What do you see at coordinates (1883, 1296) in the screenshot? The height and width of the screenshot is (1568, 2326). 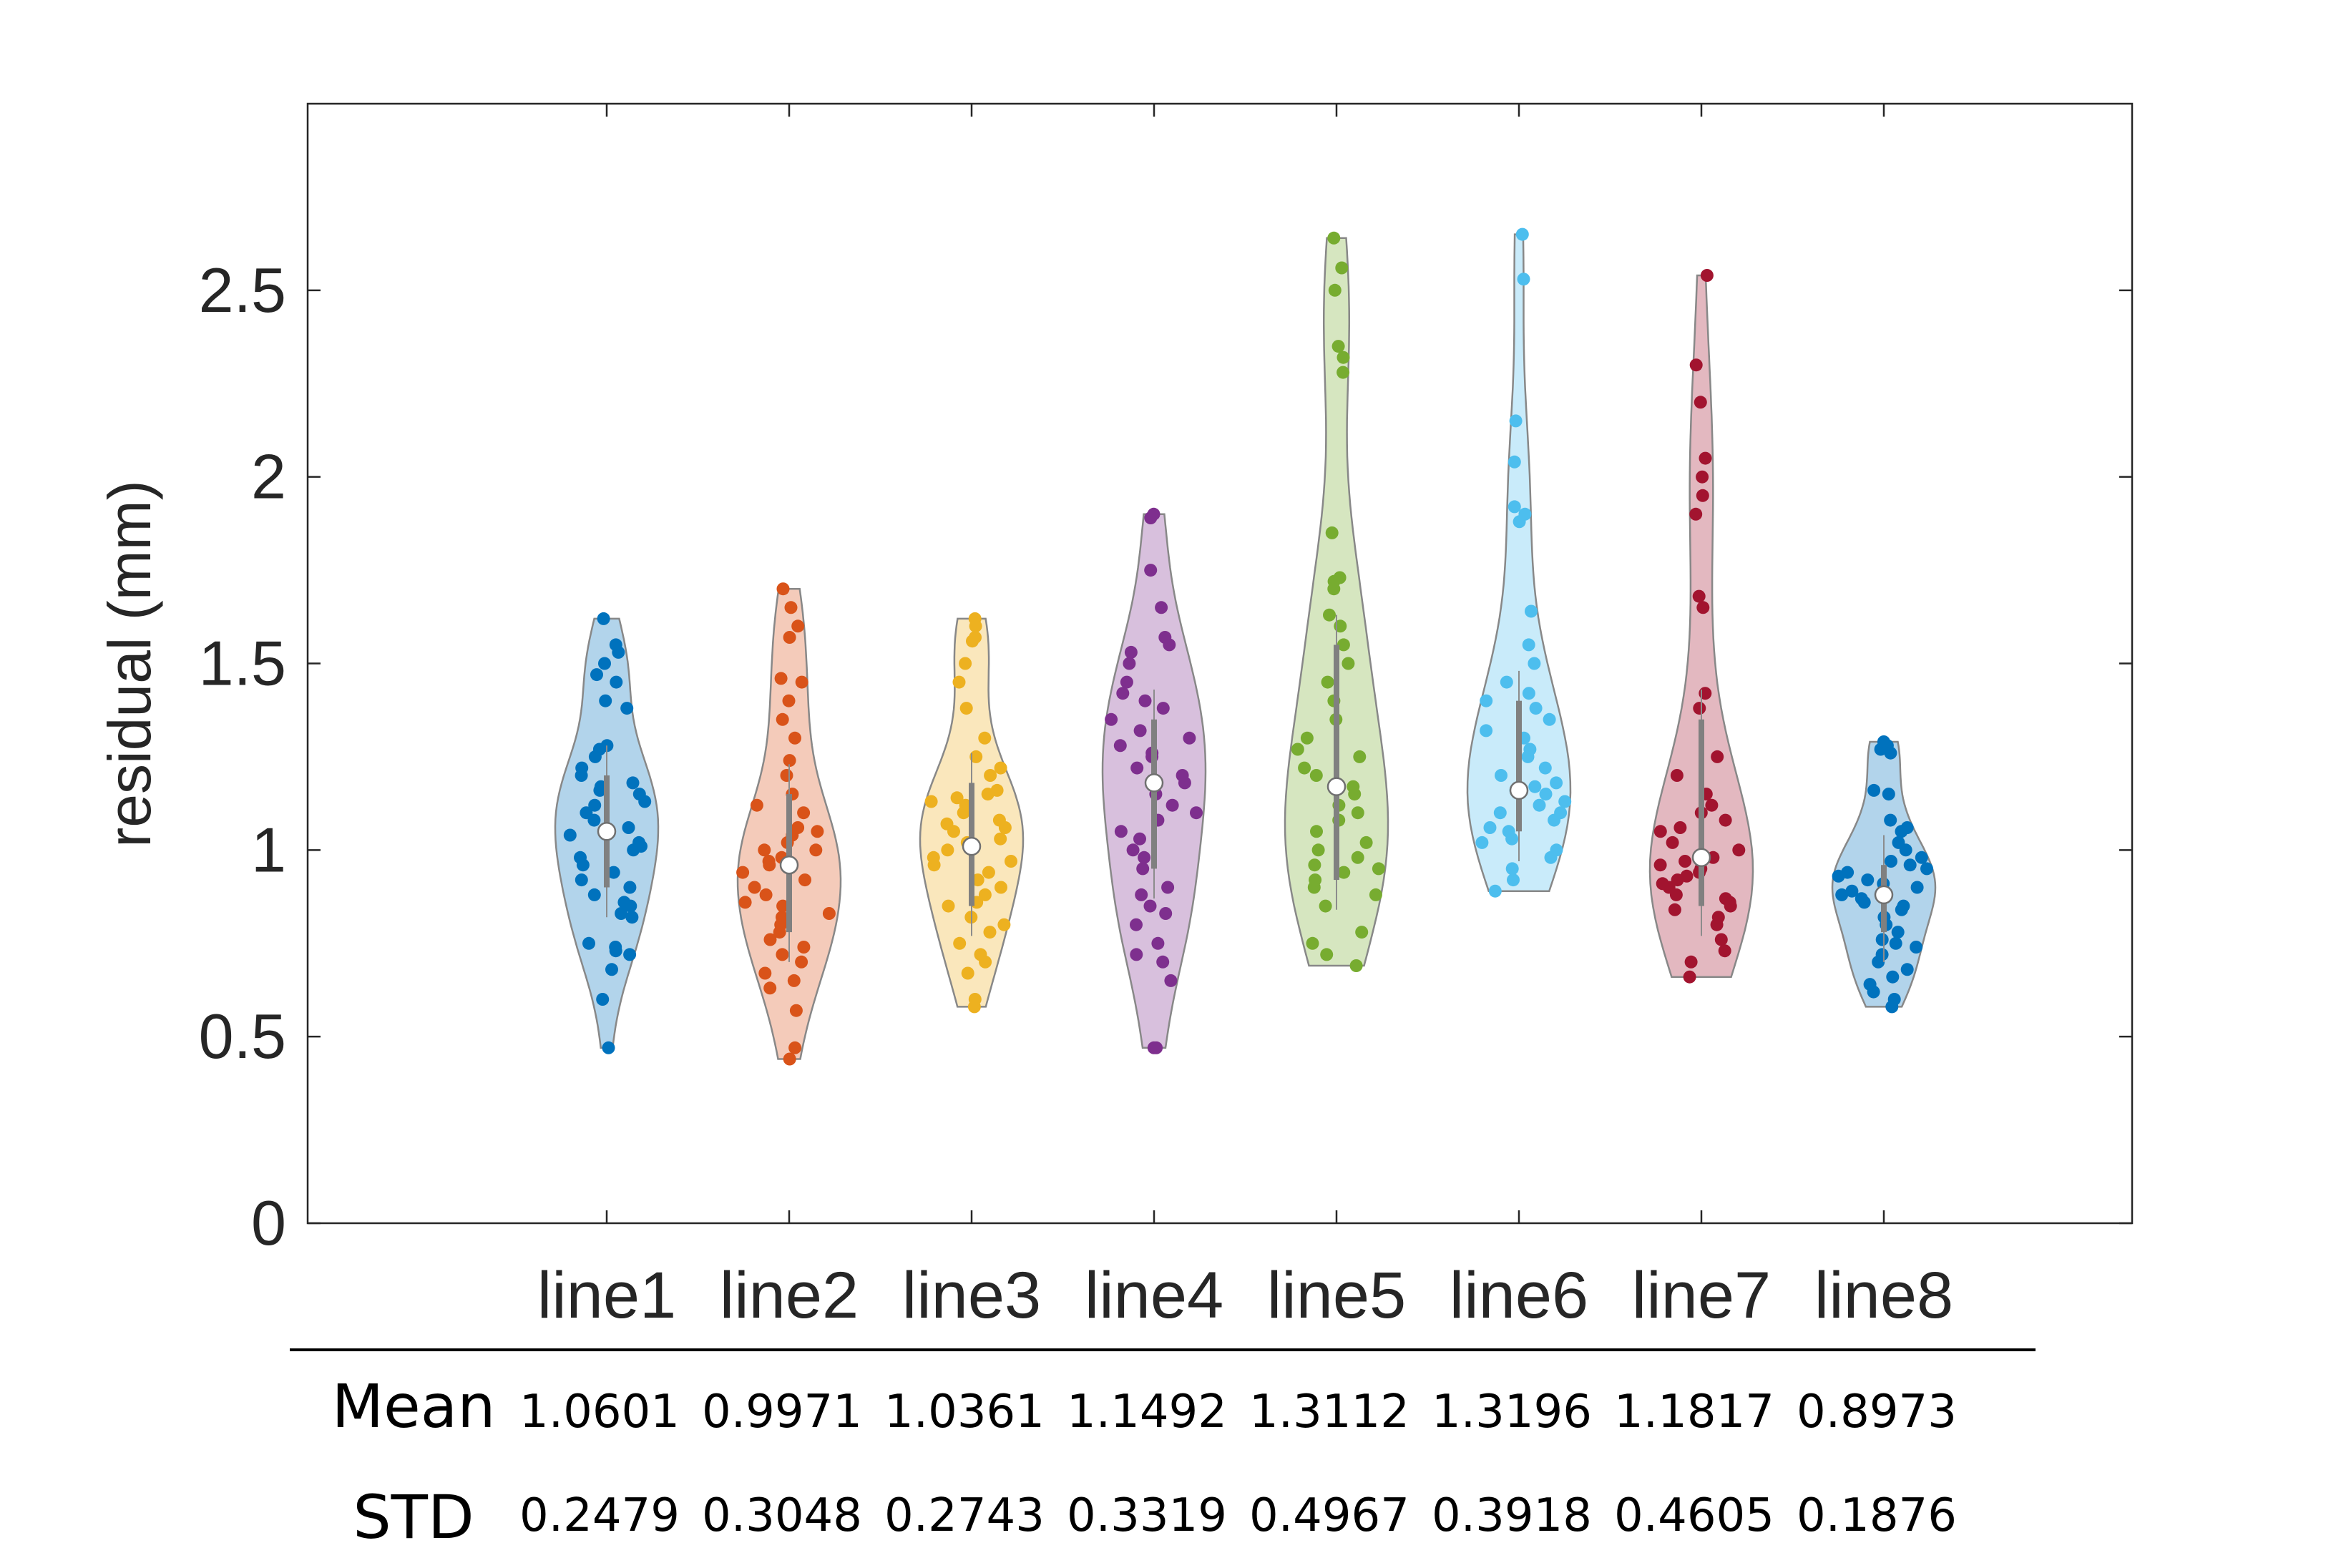 I see `x-category-label: line8` at bounding box center [1883, 1296].